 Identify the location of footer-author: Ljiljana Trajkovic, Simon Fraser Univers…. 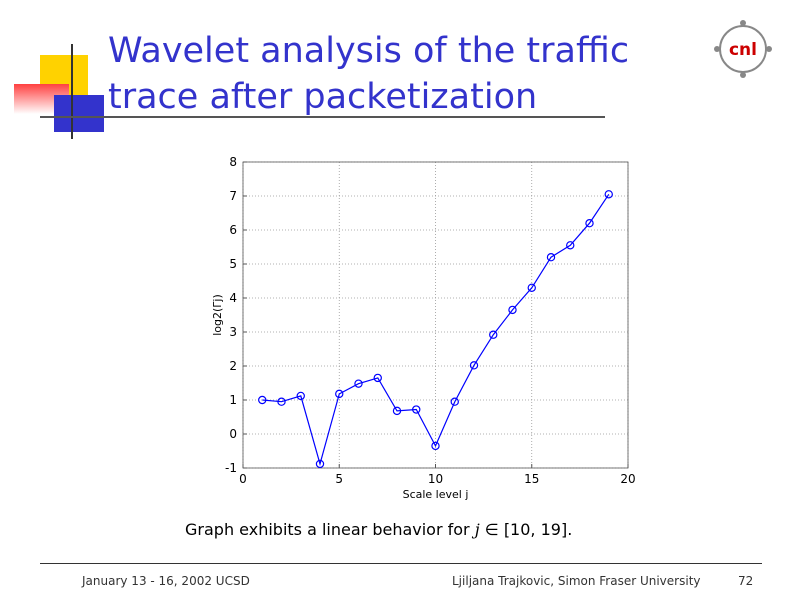
(576, 581).